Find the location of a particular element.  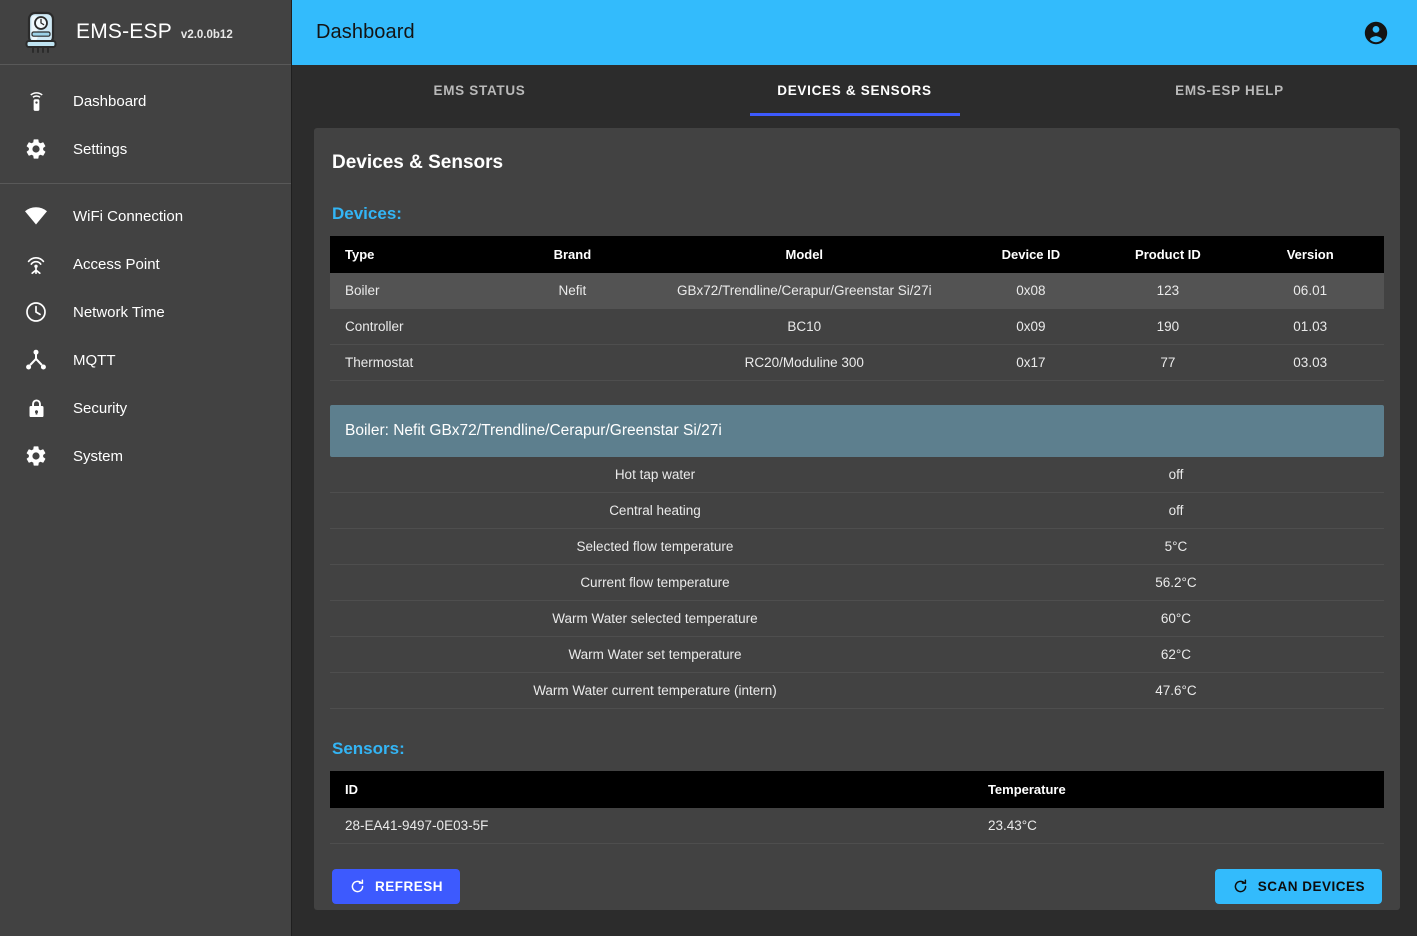

table-row: Warm Water set temperature 62°C is located at coordinates (857, 654).